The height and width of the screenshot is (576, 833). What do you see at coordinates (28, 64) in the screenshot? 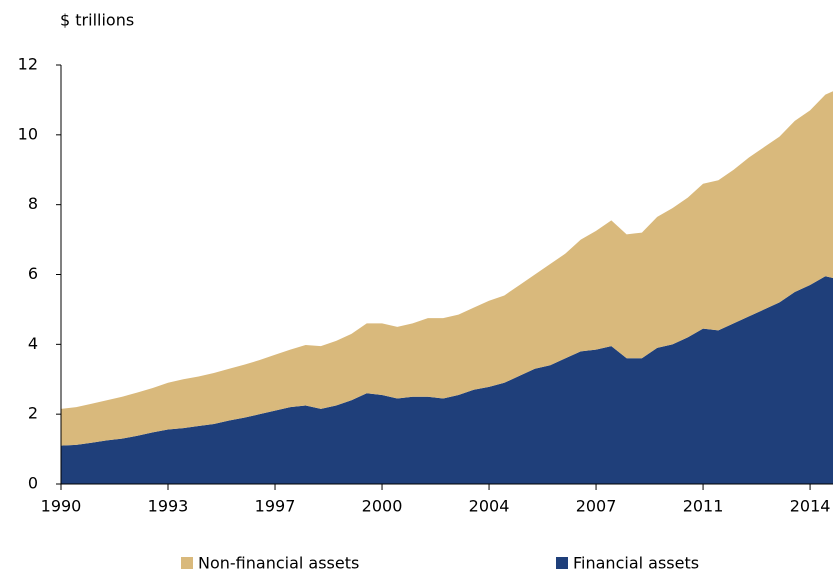
I see `y-tick-label: 12` at bounding box center [28, 64].